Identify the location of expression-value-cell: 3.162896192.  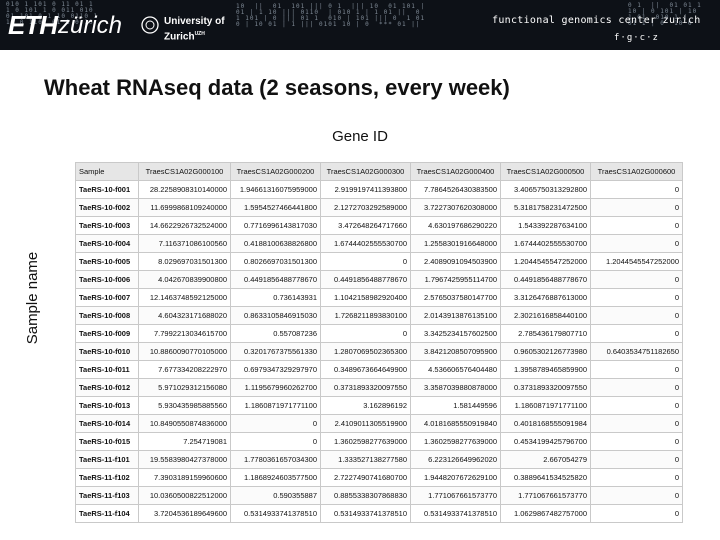
(365, 405).